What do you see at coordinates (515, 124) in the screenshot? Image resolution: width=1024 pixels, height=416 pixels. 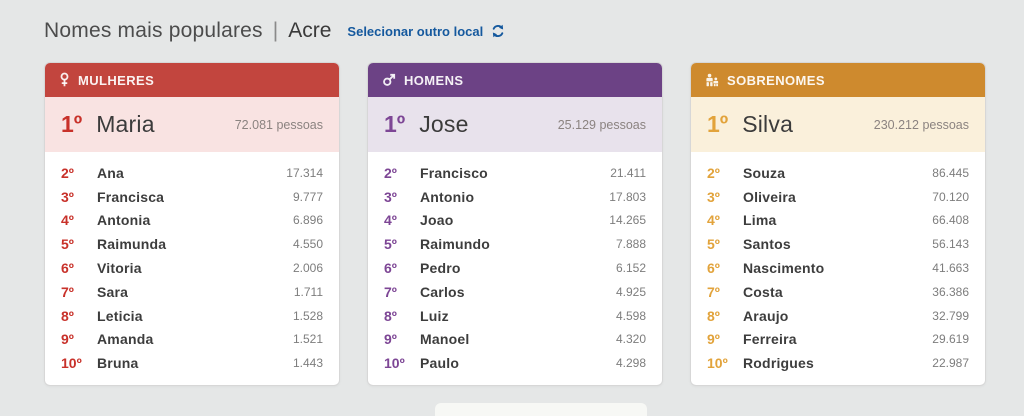 I see `first-place-row: 1º Jose 25.129 pessoas` at bounding box center [515, 124].